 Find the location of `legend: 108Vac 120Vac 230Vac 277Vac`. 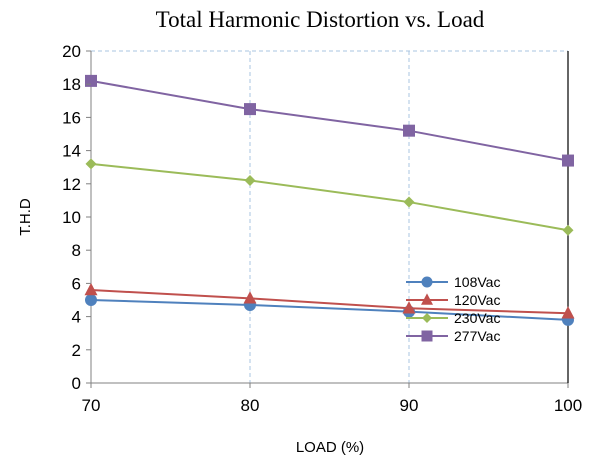

legend: 108Vac 120Vac 230Vac 277Vac is located at coordinates (453, 309).